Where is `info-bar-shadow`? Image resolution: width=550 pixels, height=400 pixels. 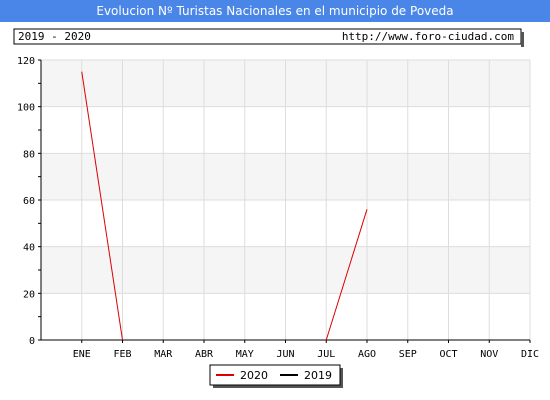
info-bar-shadow is located at coordinates (522, 39).